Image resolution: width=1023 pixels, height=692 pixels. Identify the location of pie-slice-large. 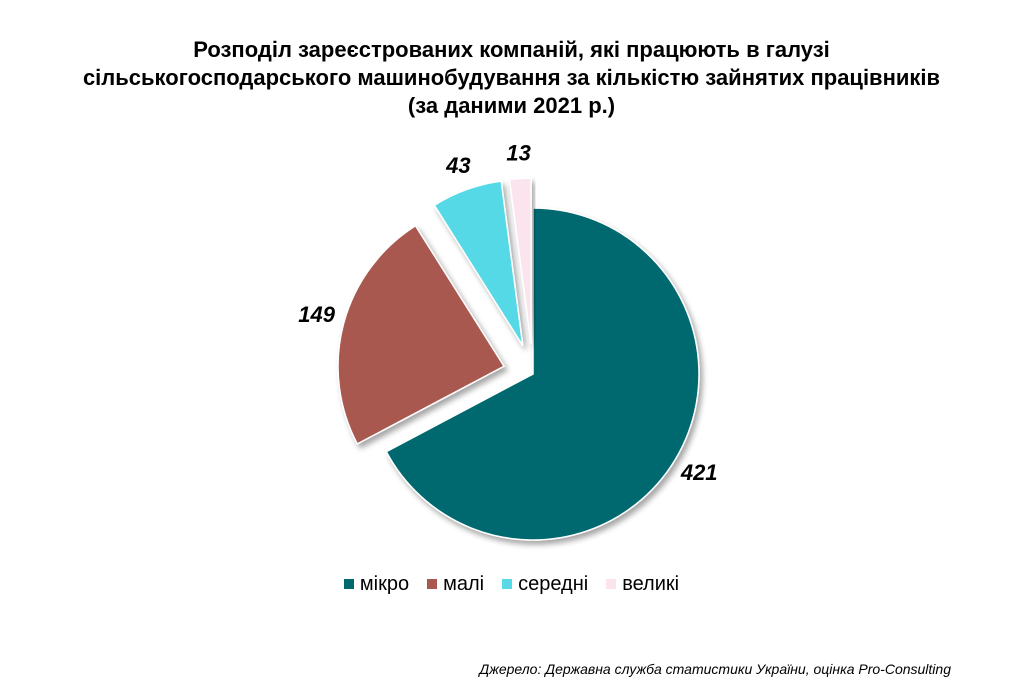
(520, 261).